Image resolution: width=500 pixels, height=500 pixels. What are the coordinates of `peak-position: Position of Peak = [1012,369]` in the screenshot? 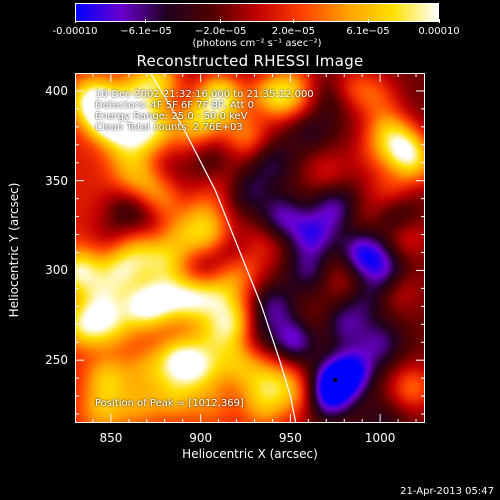 It's located at (169, 403).